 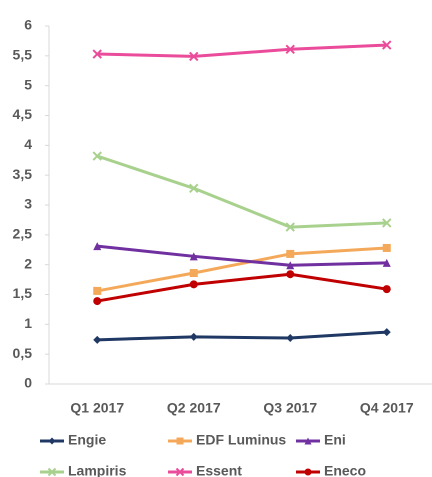 I want to click on y-tick-label: 1,5, so click(x=23, y=293).